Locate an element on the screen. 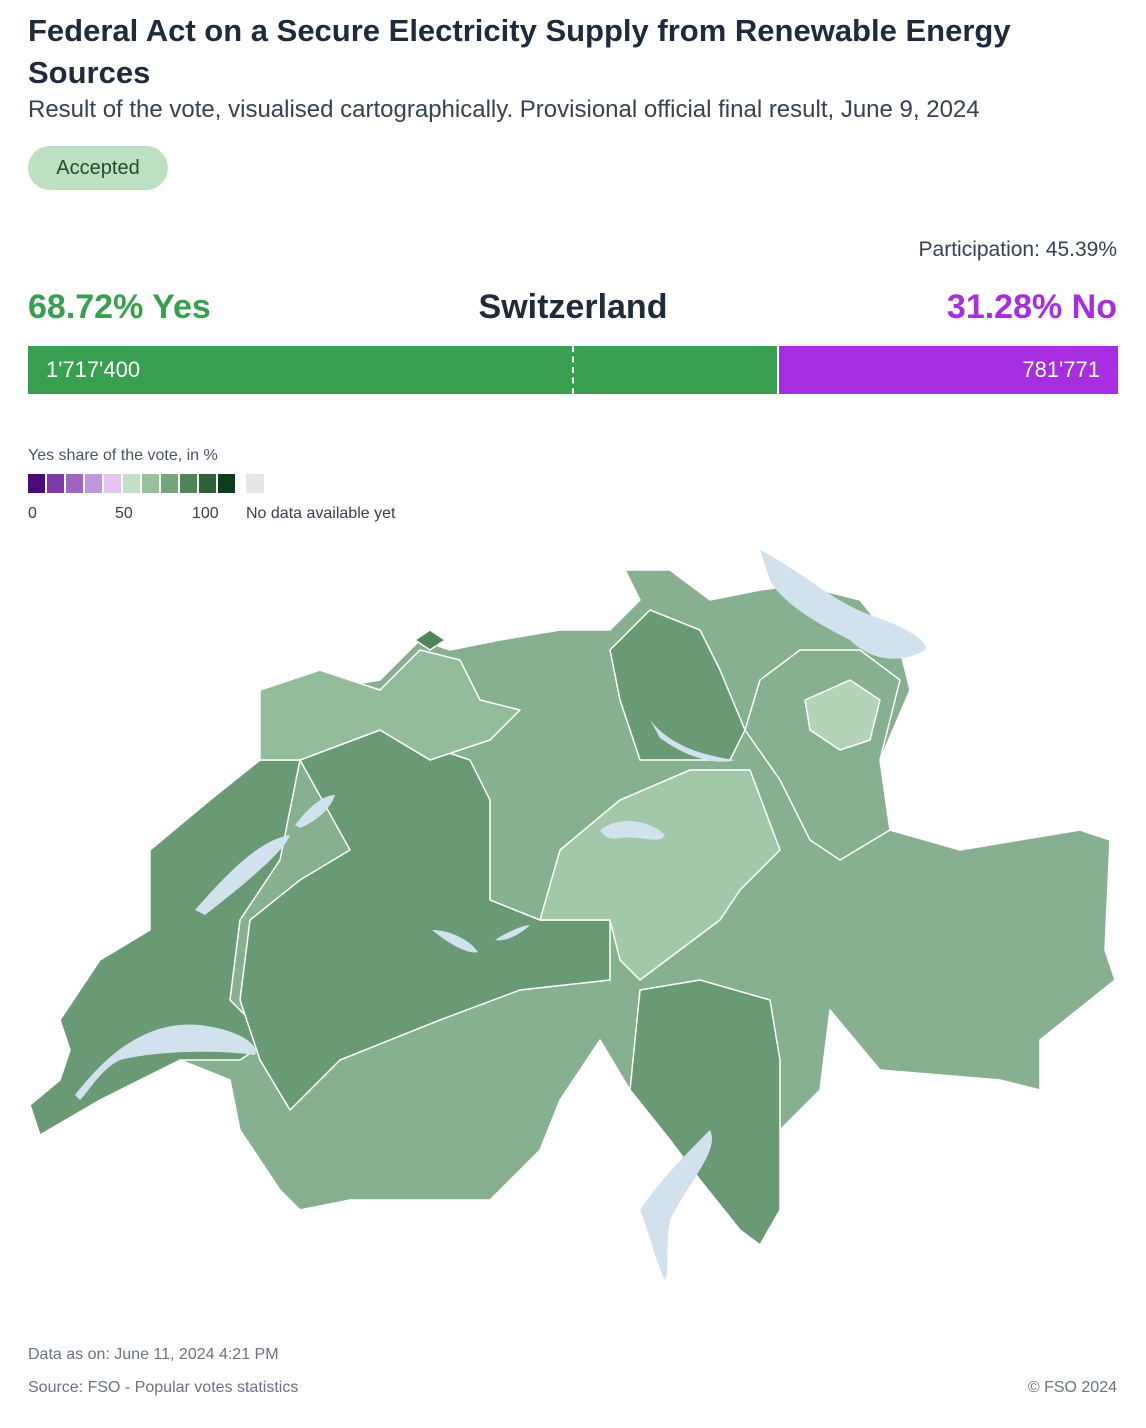  no-headline: 31.28% No is located at coordinates (1031, 307).